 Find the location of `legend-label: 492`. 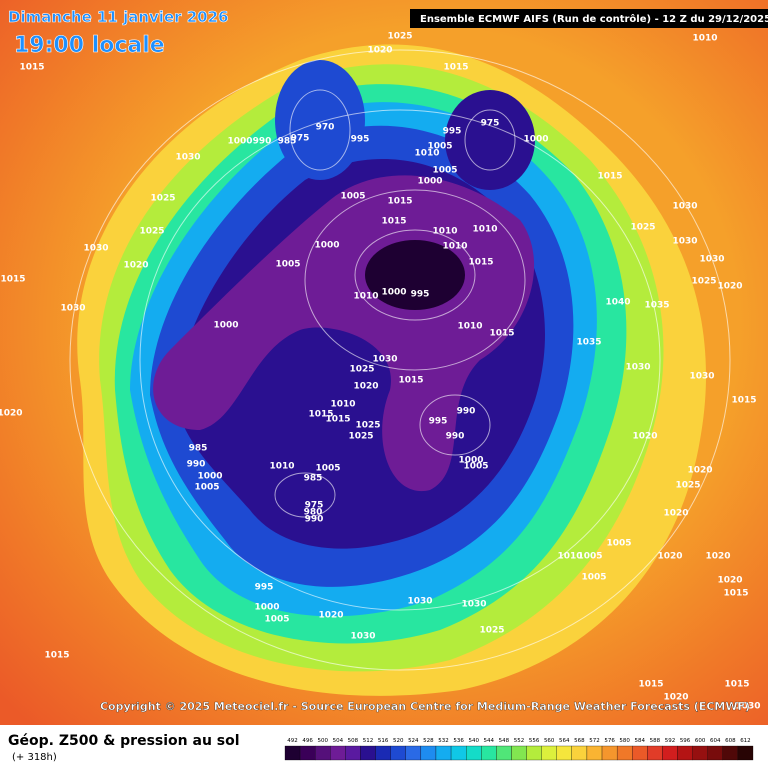

legend-label: 492 is located at coordinates (292, 741).